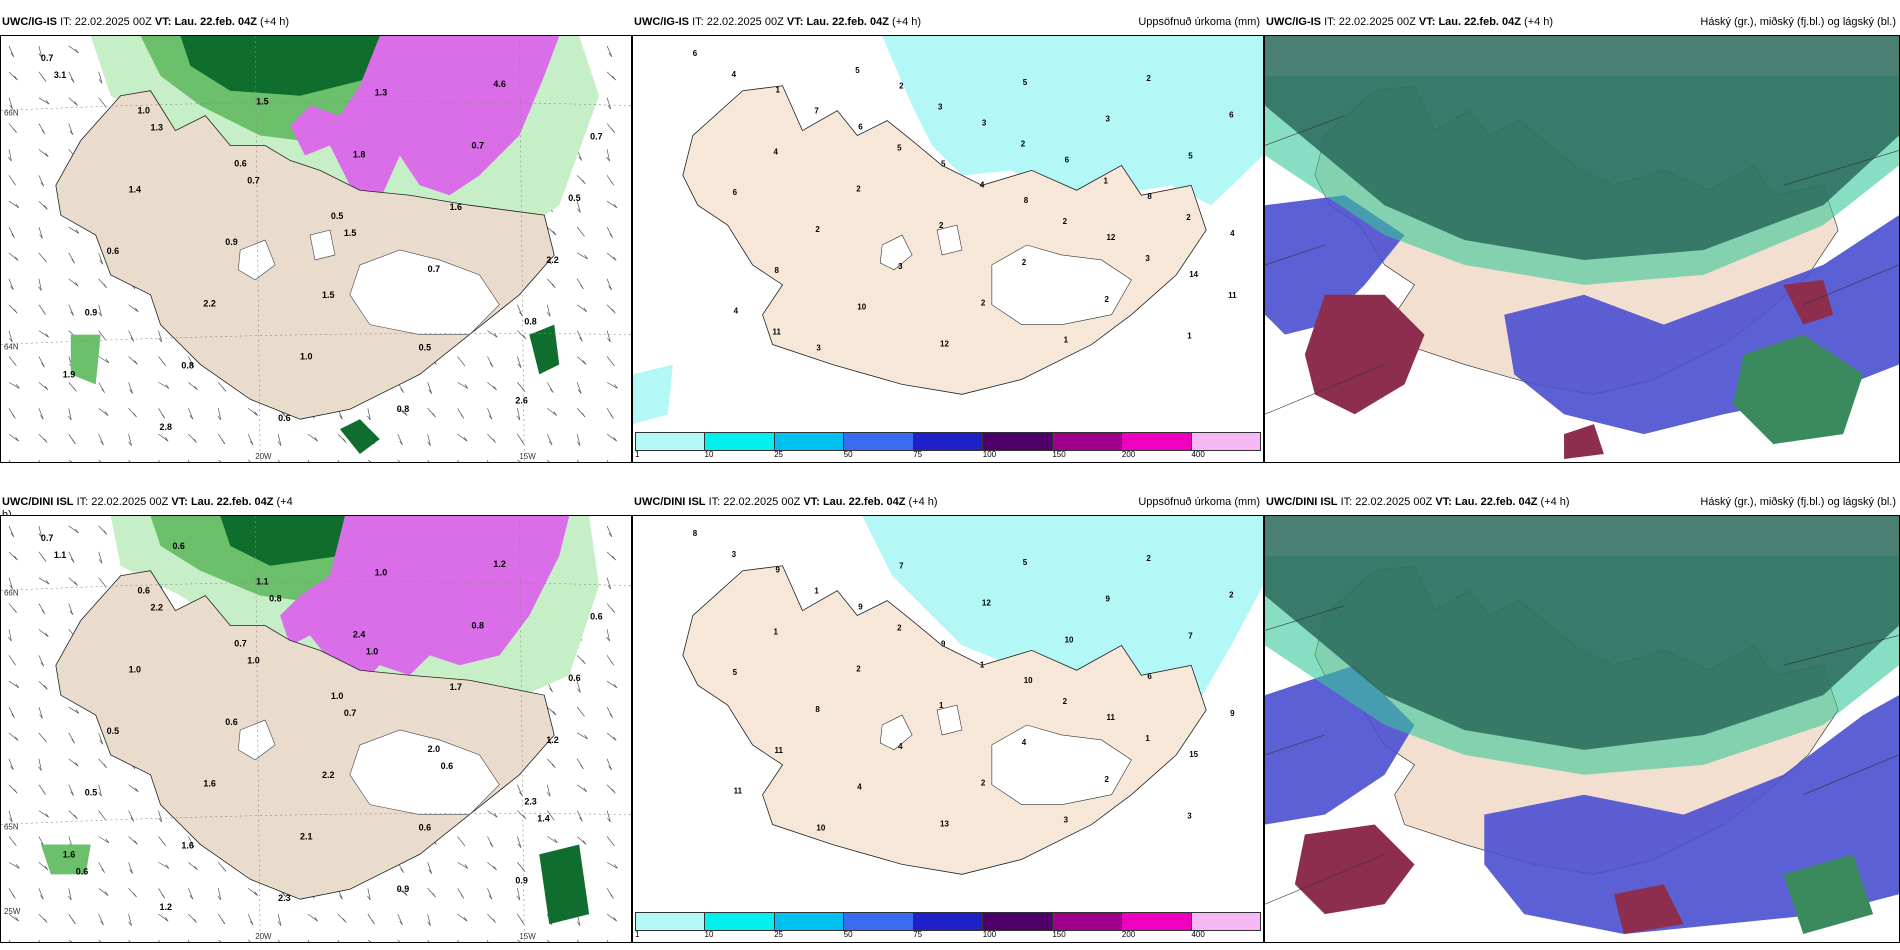  What do you see at coordinates (499, 84) in the screenshot?
I see `value-label: 4.6` at bounding box center [499, 84].